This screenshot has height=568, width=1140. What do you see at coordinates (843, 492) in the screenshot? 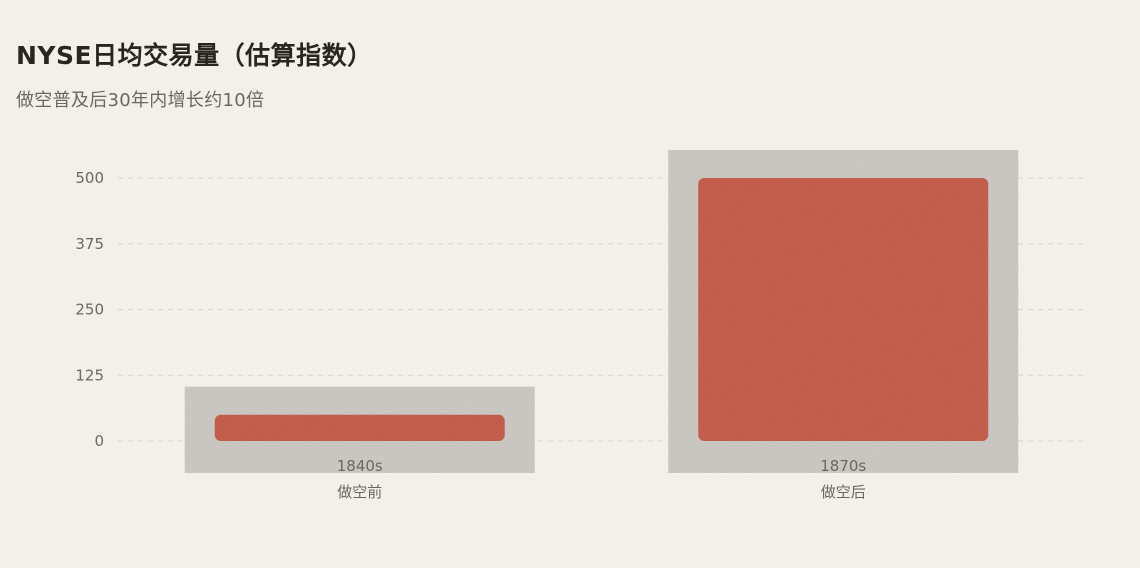
I see `x-tick-sublabel: 做空后` at bounding box center [843, 492].